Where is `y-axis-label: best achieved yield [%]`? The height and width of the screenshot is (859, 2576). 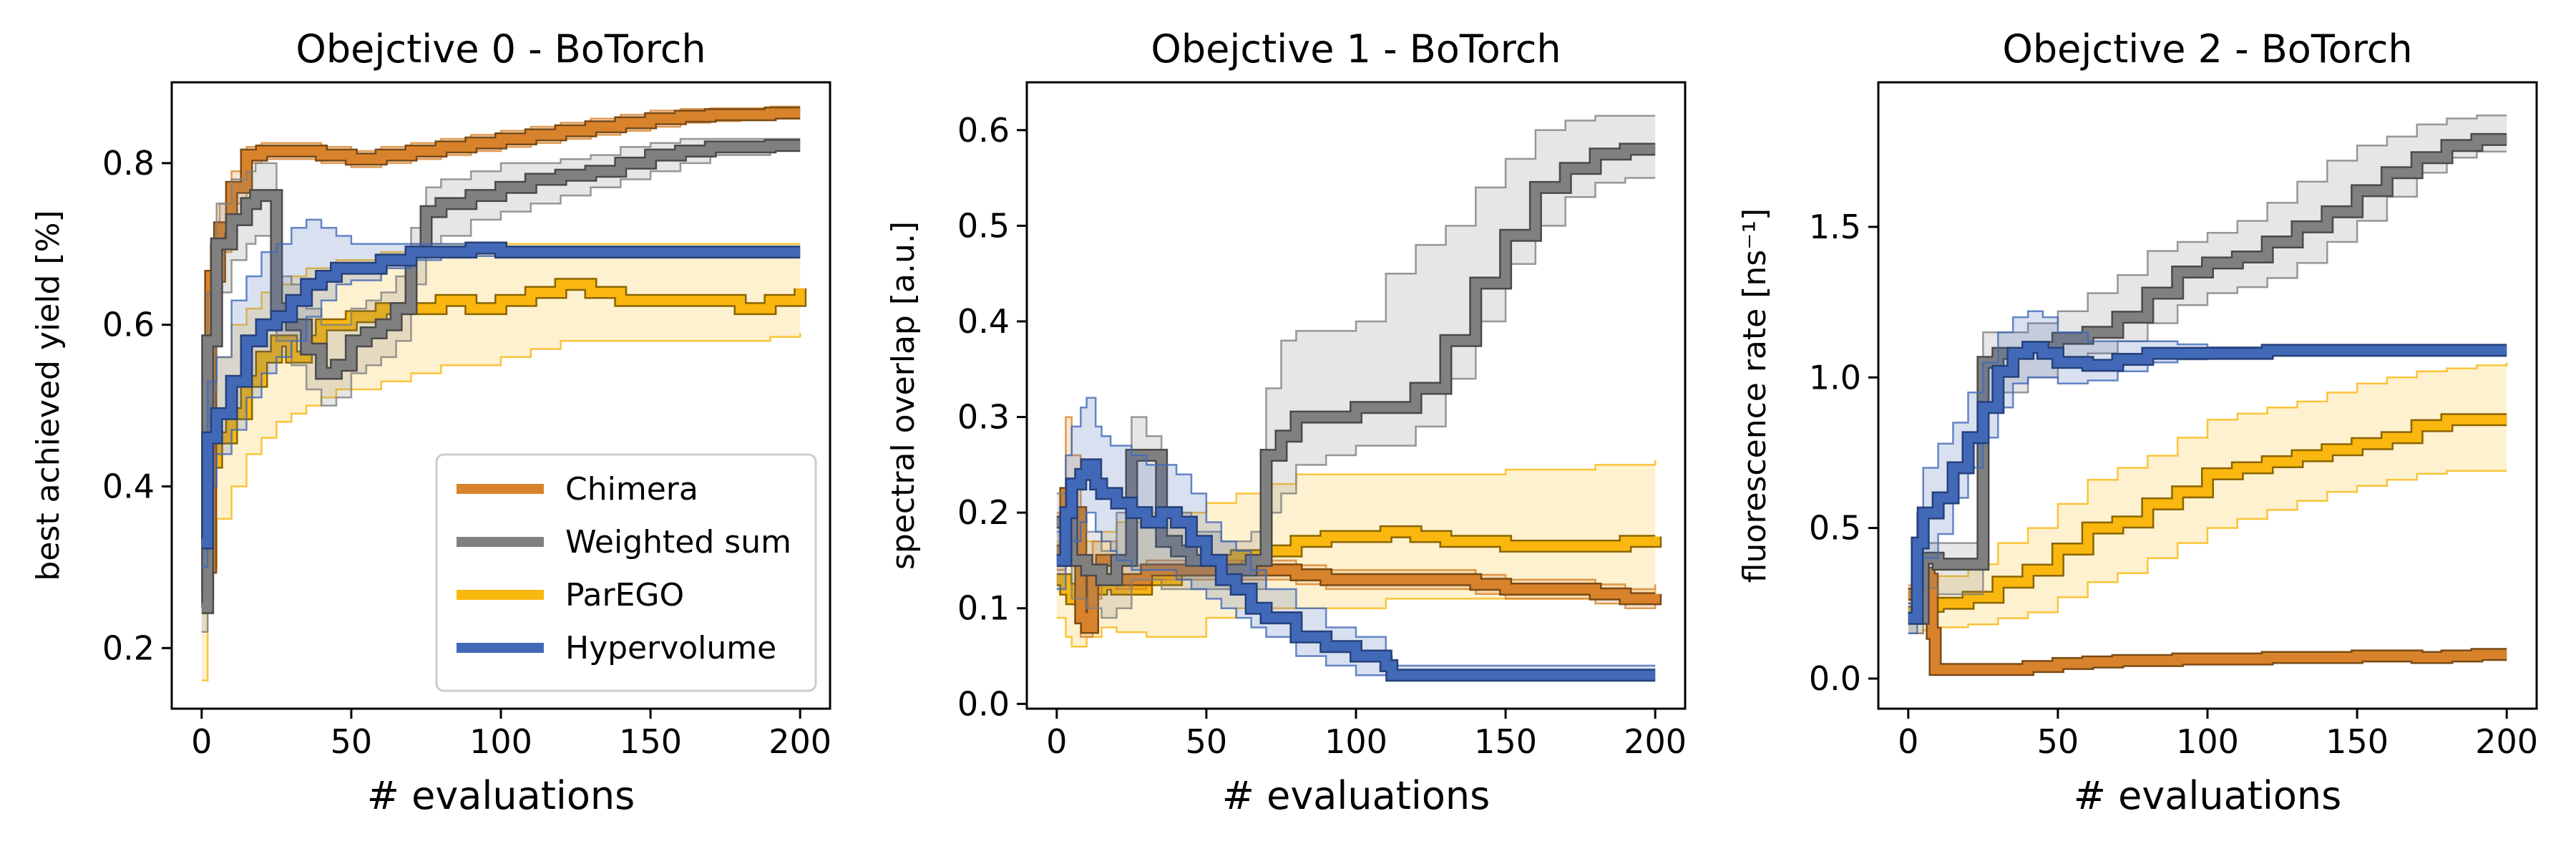 y-axis-label: best achieved yield [%] is located at coordinates (48, 395).